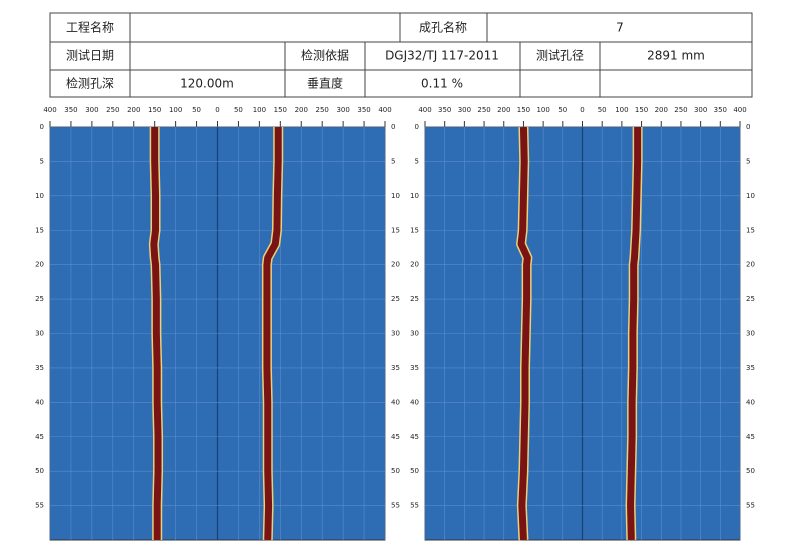  What do you see at coordinates (442, 56) in the screenshot?
I see `cell-value: DGJ32/TJ 117-2011` at bounding box center [442, 56].